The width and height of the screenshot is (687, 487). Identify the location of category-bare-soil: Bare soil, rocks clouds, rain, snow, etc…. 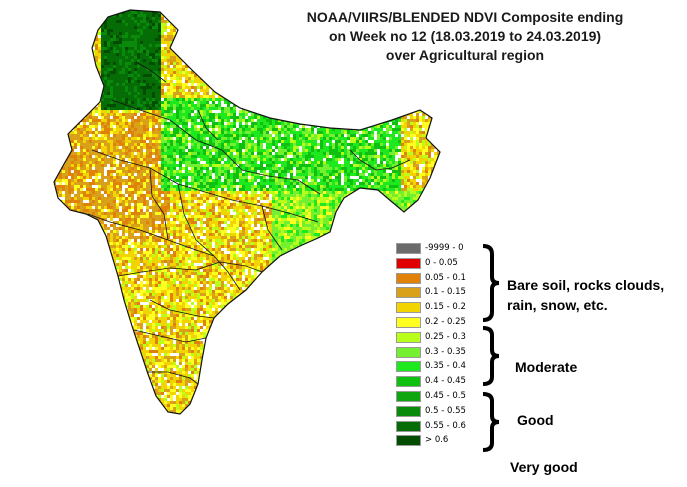
(585, 295).